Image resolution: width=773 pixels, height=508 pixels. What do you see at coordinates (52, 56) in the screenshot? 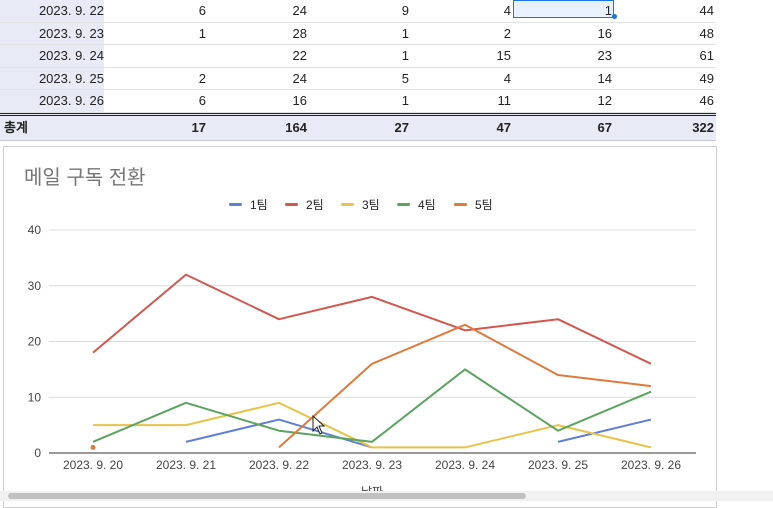
I see `date-cell: 2023. 9. 24` at bounding box center [52, 56].